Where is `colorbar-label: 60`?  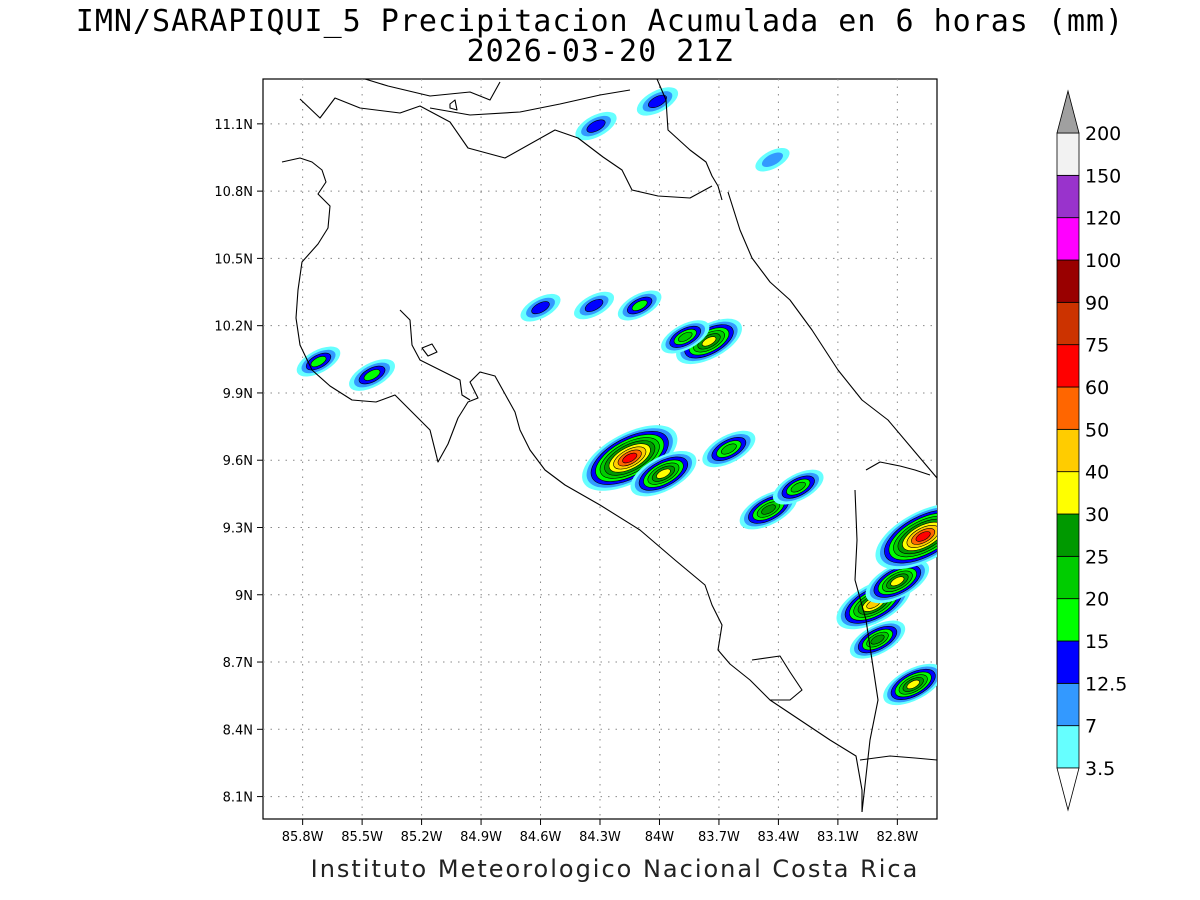
colorbar-label: 60 is located at coordinates (1097, 388).